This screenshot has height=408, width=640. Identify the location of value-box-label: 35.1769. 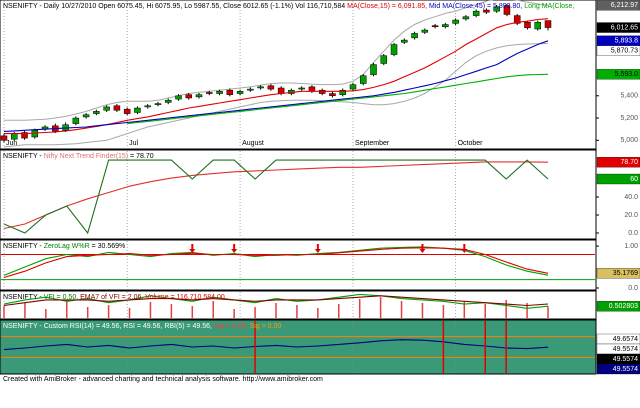
(625, 273).